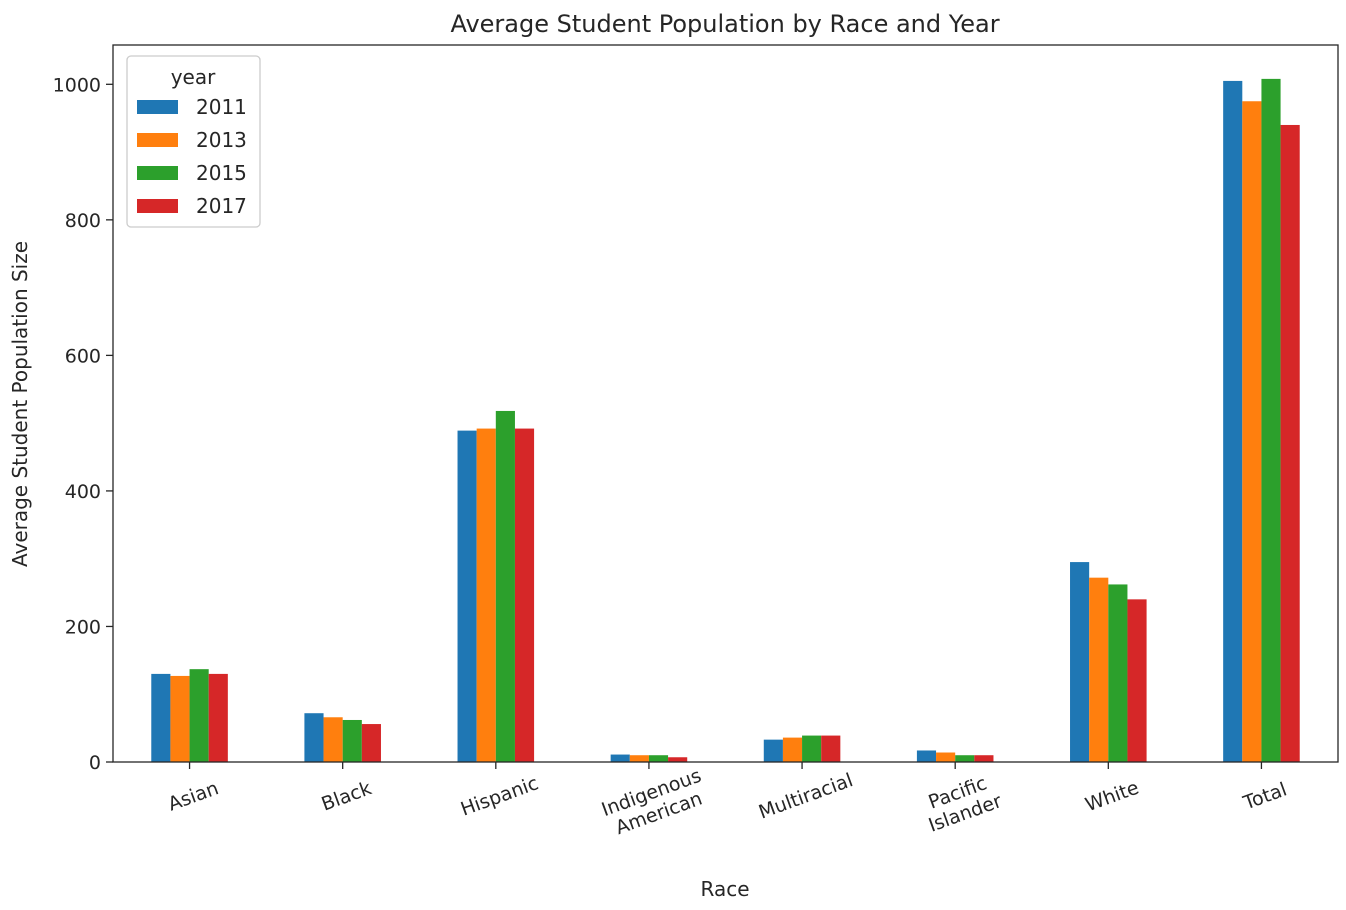  I want to click on bar-indigenous-american-2017, so click(678, 759).